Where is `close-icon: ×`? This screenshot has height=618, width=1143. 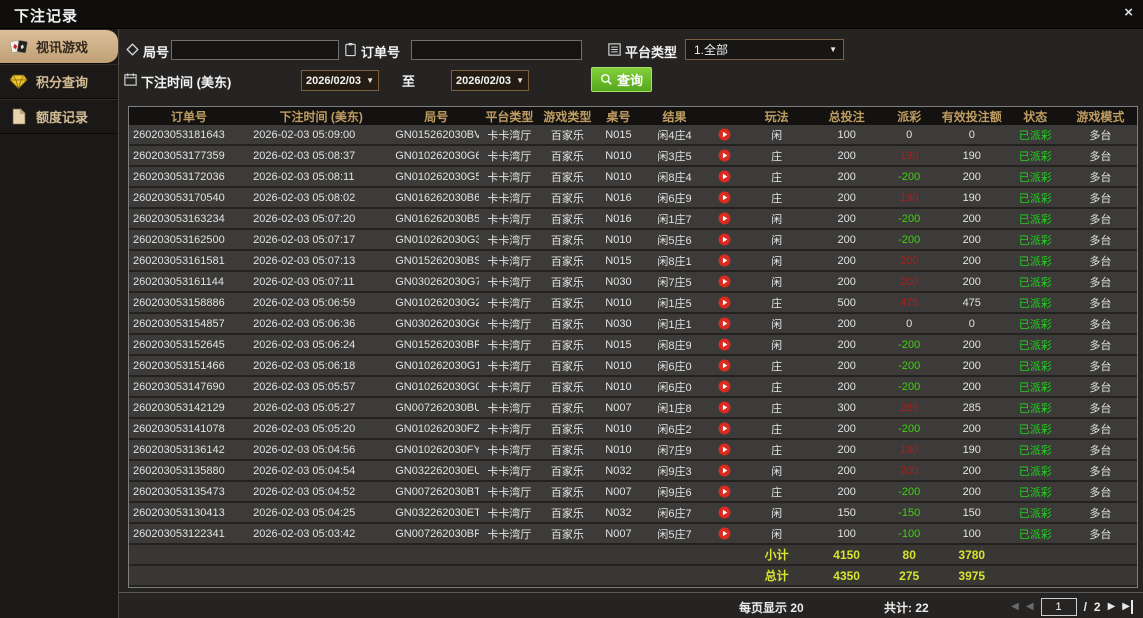 close-icon: × is located at coordinates (1128, 12).